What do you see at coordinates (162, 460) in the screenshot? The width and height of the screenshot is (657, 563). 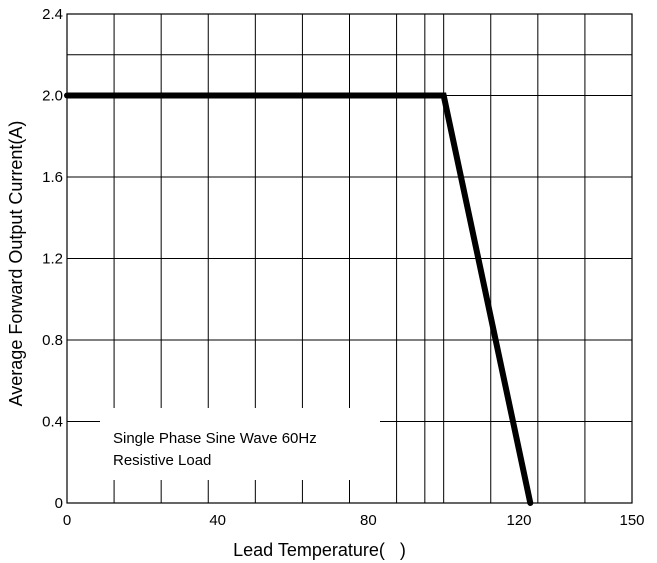 I see `annotation-line-2: Resistive Load` at bounding box center [162, 460].